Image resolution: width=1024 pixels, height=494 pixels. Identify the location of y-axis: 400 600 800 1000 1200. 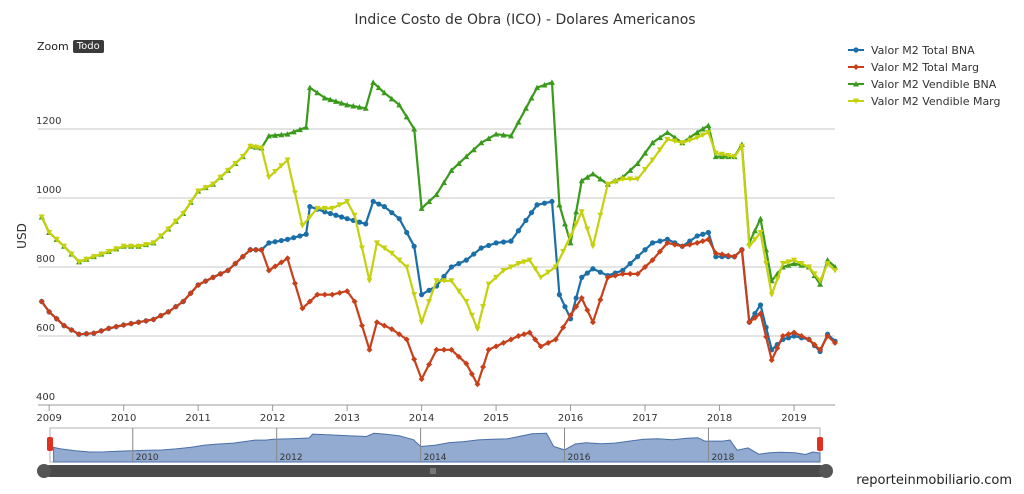
(48, 259).